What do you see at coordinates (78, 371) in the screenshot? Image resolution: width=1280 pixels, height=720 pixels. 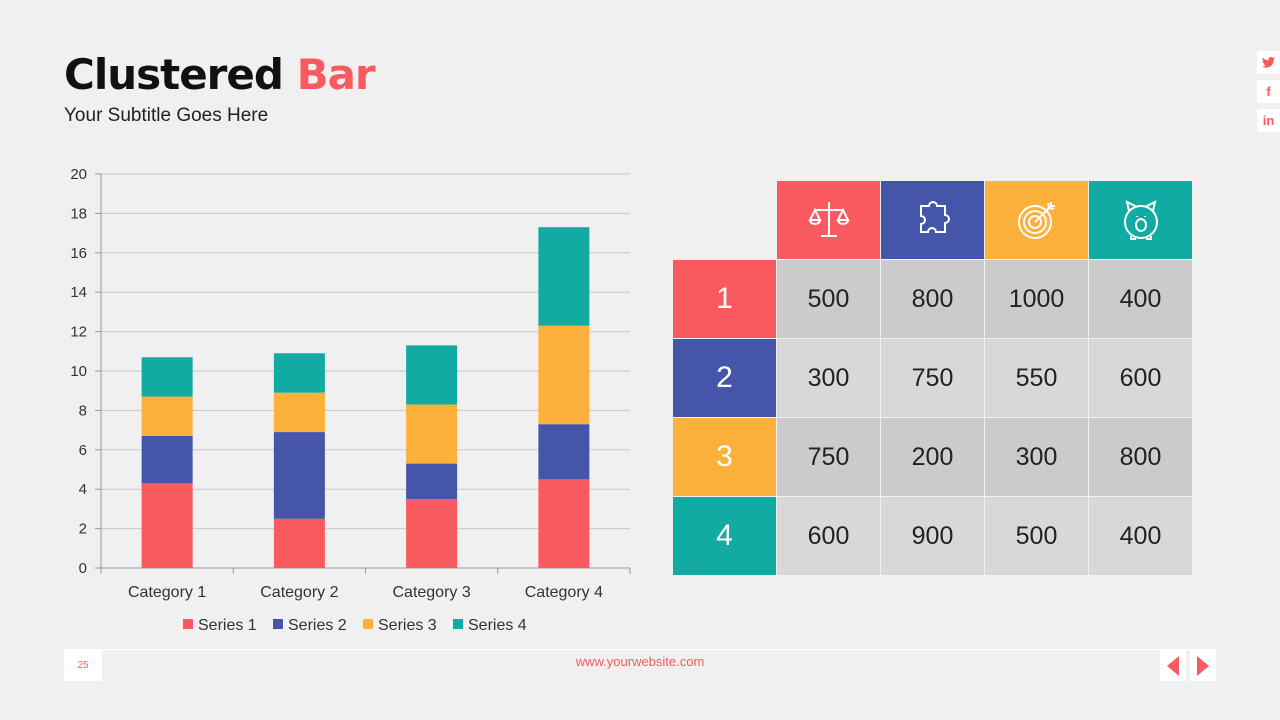 I see `y-tick-label: 10` at bounding box center [78, 371].